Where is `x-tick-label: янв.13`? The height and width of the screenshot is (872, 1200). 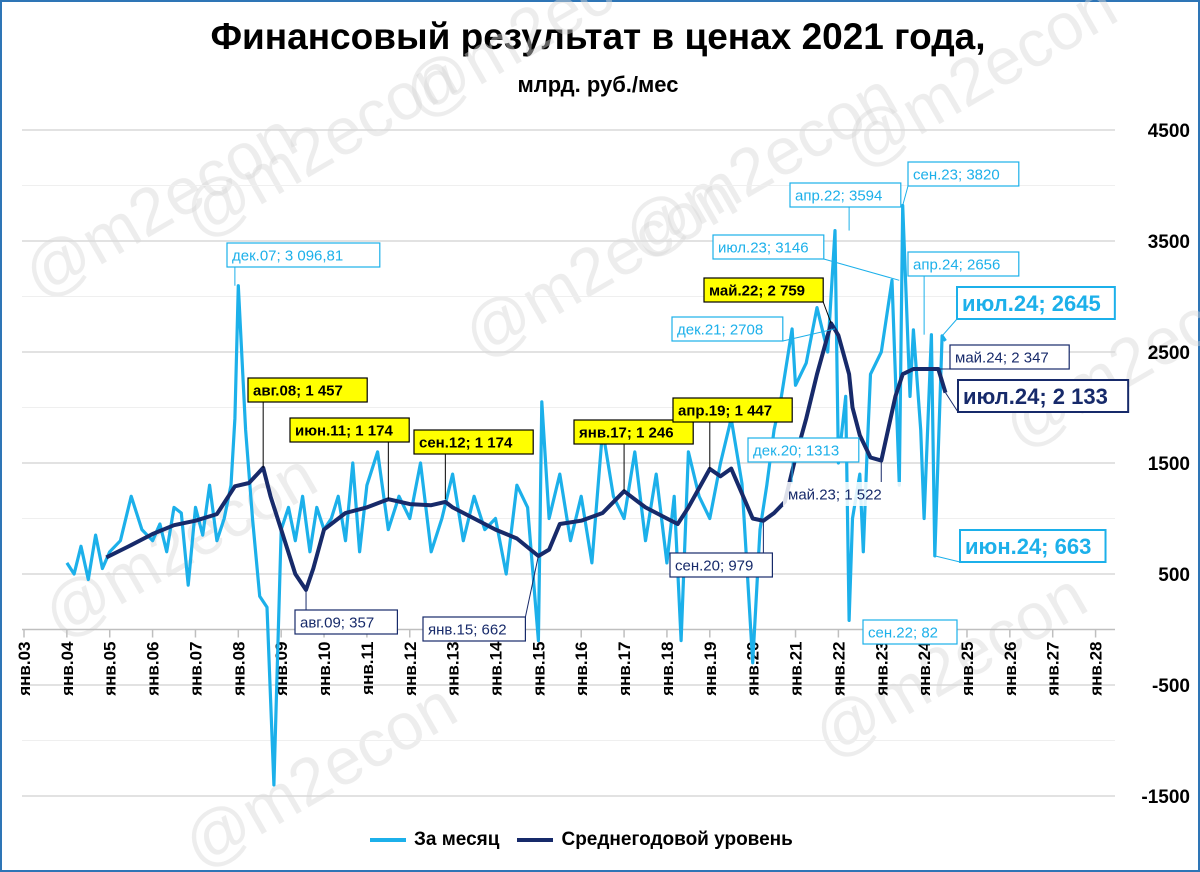
x-tick-label: янв.13 is located at coordinates (453, 669).